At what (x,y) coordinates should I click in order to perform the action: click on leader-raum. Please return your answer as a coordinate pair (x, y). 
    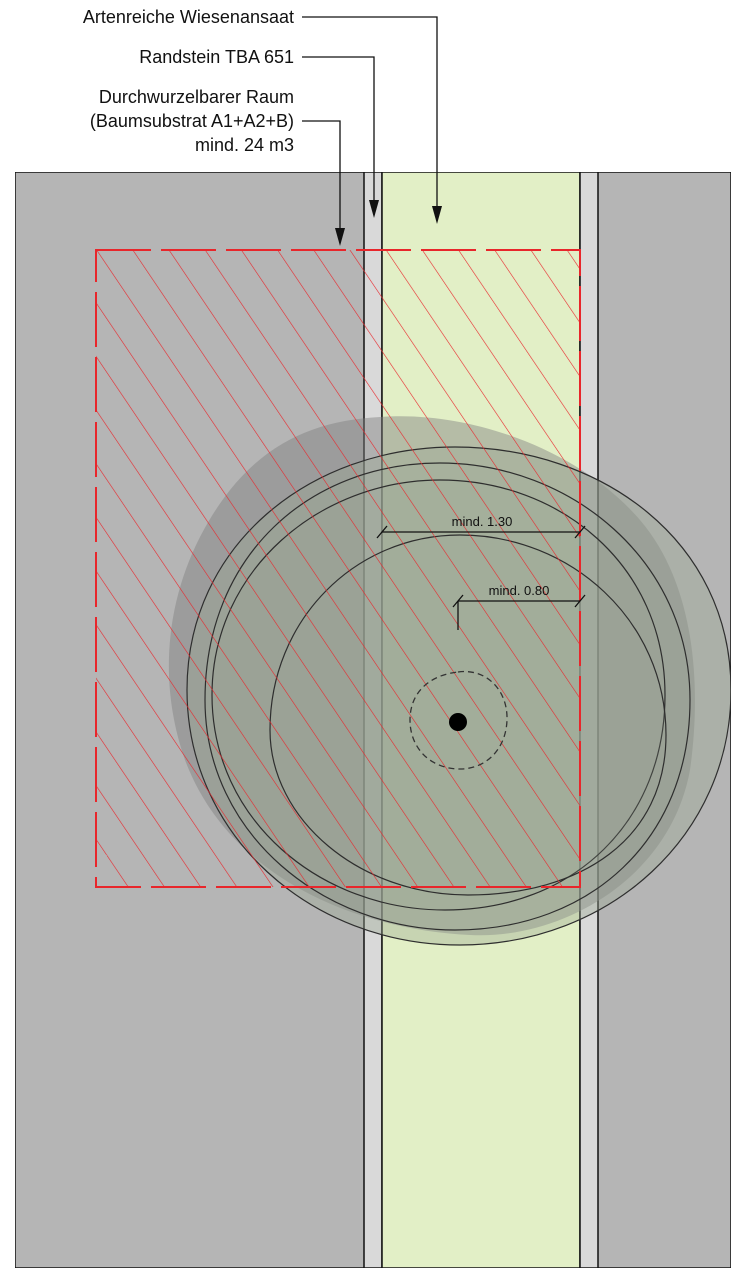
    Looking at the image, I should click on (321, 180).